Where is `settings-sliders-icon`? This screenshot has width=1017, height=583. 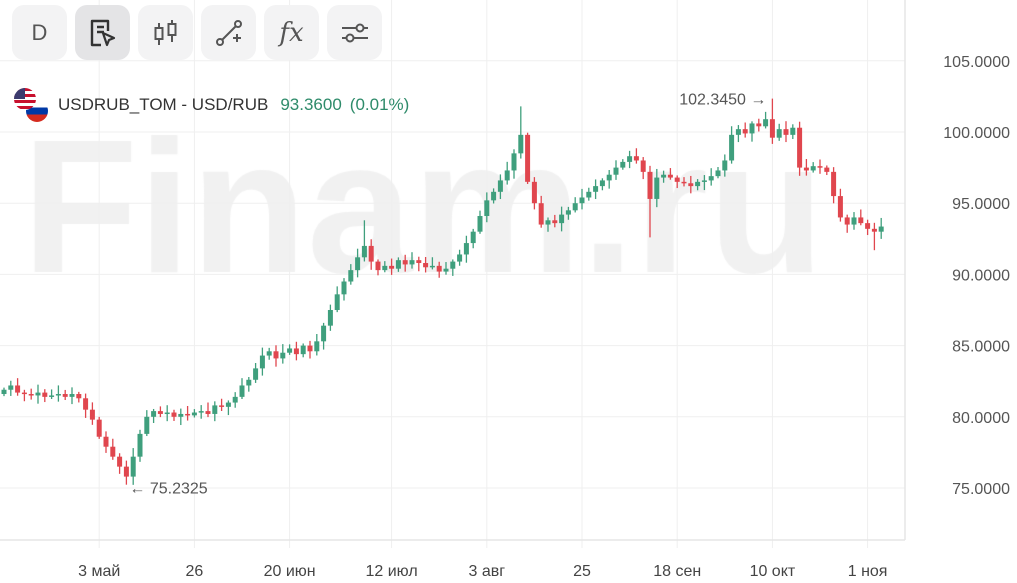
settings-sliders-icon is located at coordinates (354, 32).